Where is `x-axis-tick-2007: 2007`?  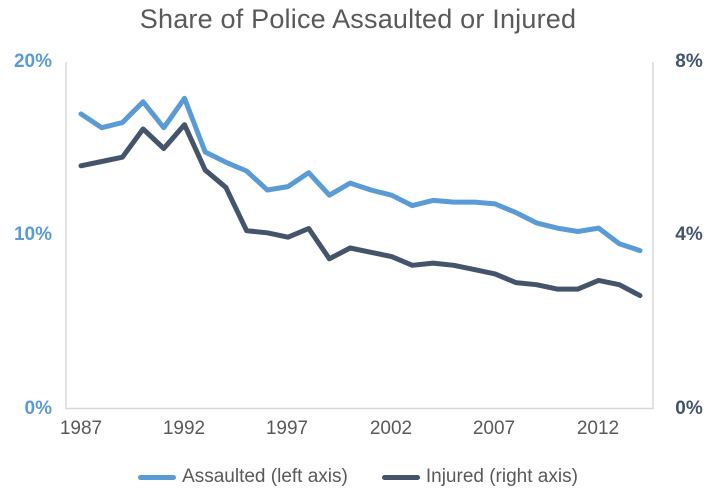
x-axis-tick-2007: 2007 is located at coordinates (494, 428).